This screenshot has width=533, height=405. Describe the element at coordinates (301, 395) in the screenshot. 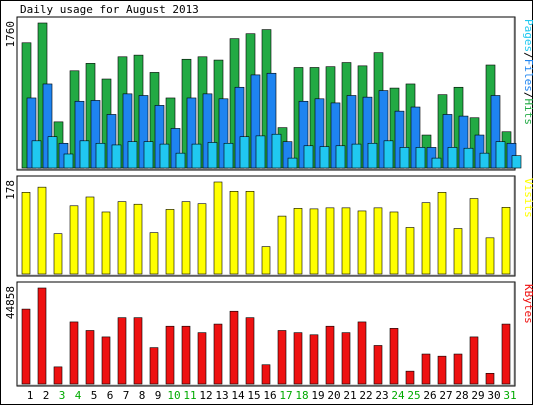

I see `x-tick-label-day-18: 18` at that location.